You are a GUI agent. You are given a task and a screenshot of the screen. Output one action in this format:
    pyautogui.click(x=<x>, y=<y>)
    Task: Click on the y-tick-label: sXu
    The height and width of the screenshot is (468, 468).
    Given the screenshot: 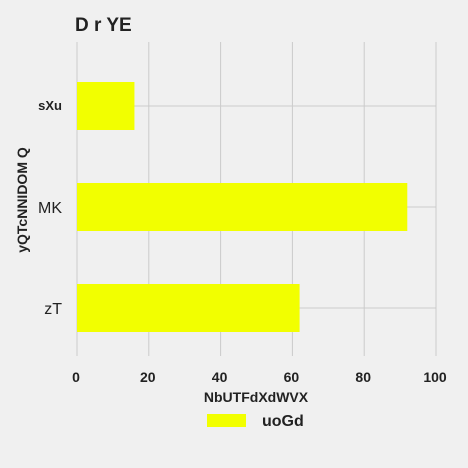 What is the action you would take?
    pyautogui.click(x=50, y=105)
    